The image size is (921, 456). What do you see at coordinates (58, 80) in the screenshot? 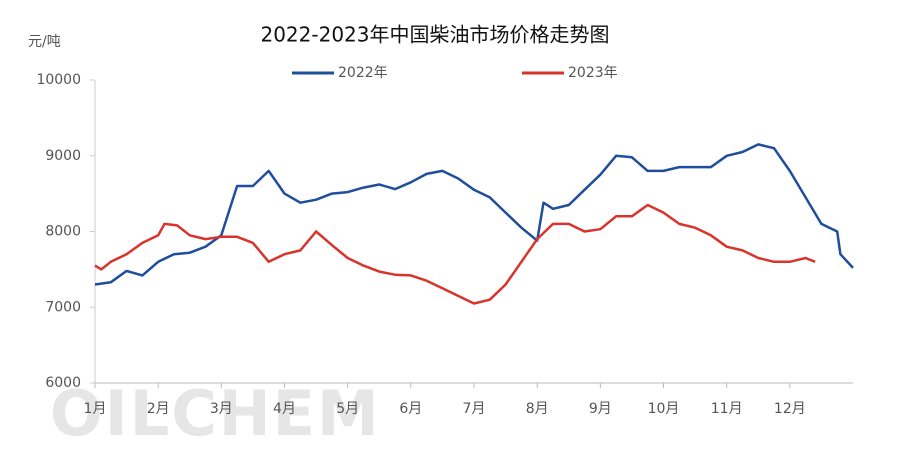
I see `y-tick-label: 10000` at bounding box center [58, 80].